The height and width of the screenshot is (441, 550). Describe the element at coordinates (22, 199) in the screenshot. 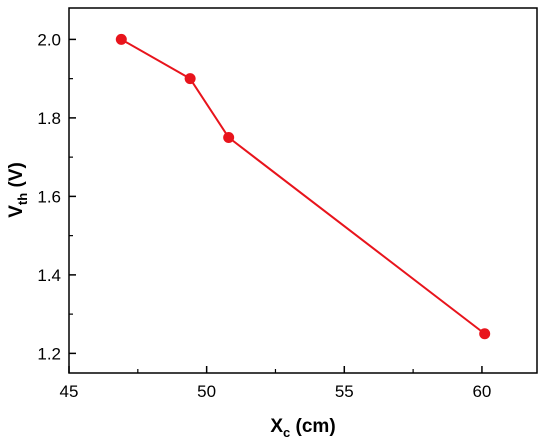

I see `y-axis-title-sub: th` at that location.